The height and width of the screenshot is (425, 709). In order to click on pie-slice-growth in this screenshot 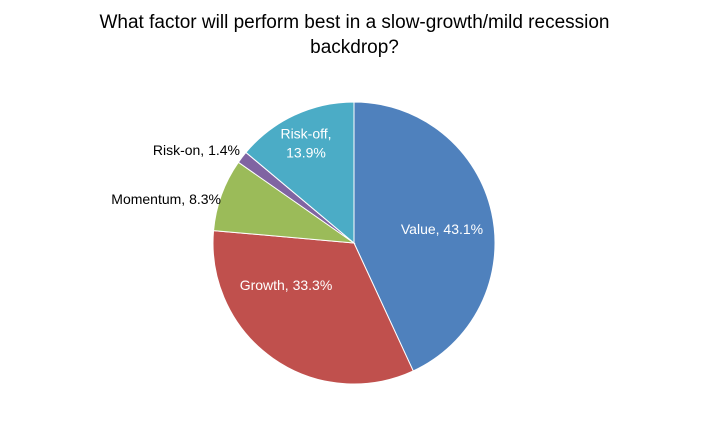, I will do `click(313, 307)`.